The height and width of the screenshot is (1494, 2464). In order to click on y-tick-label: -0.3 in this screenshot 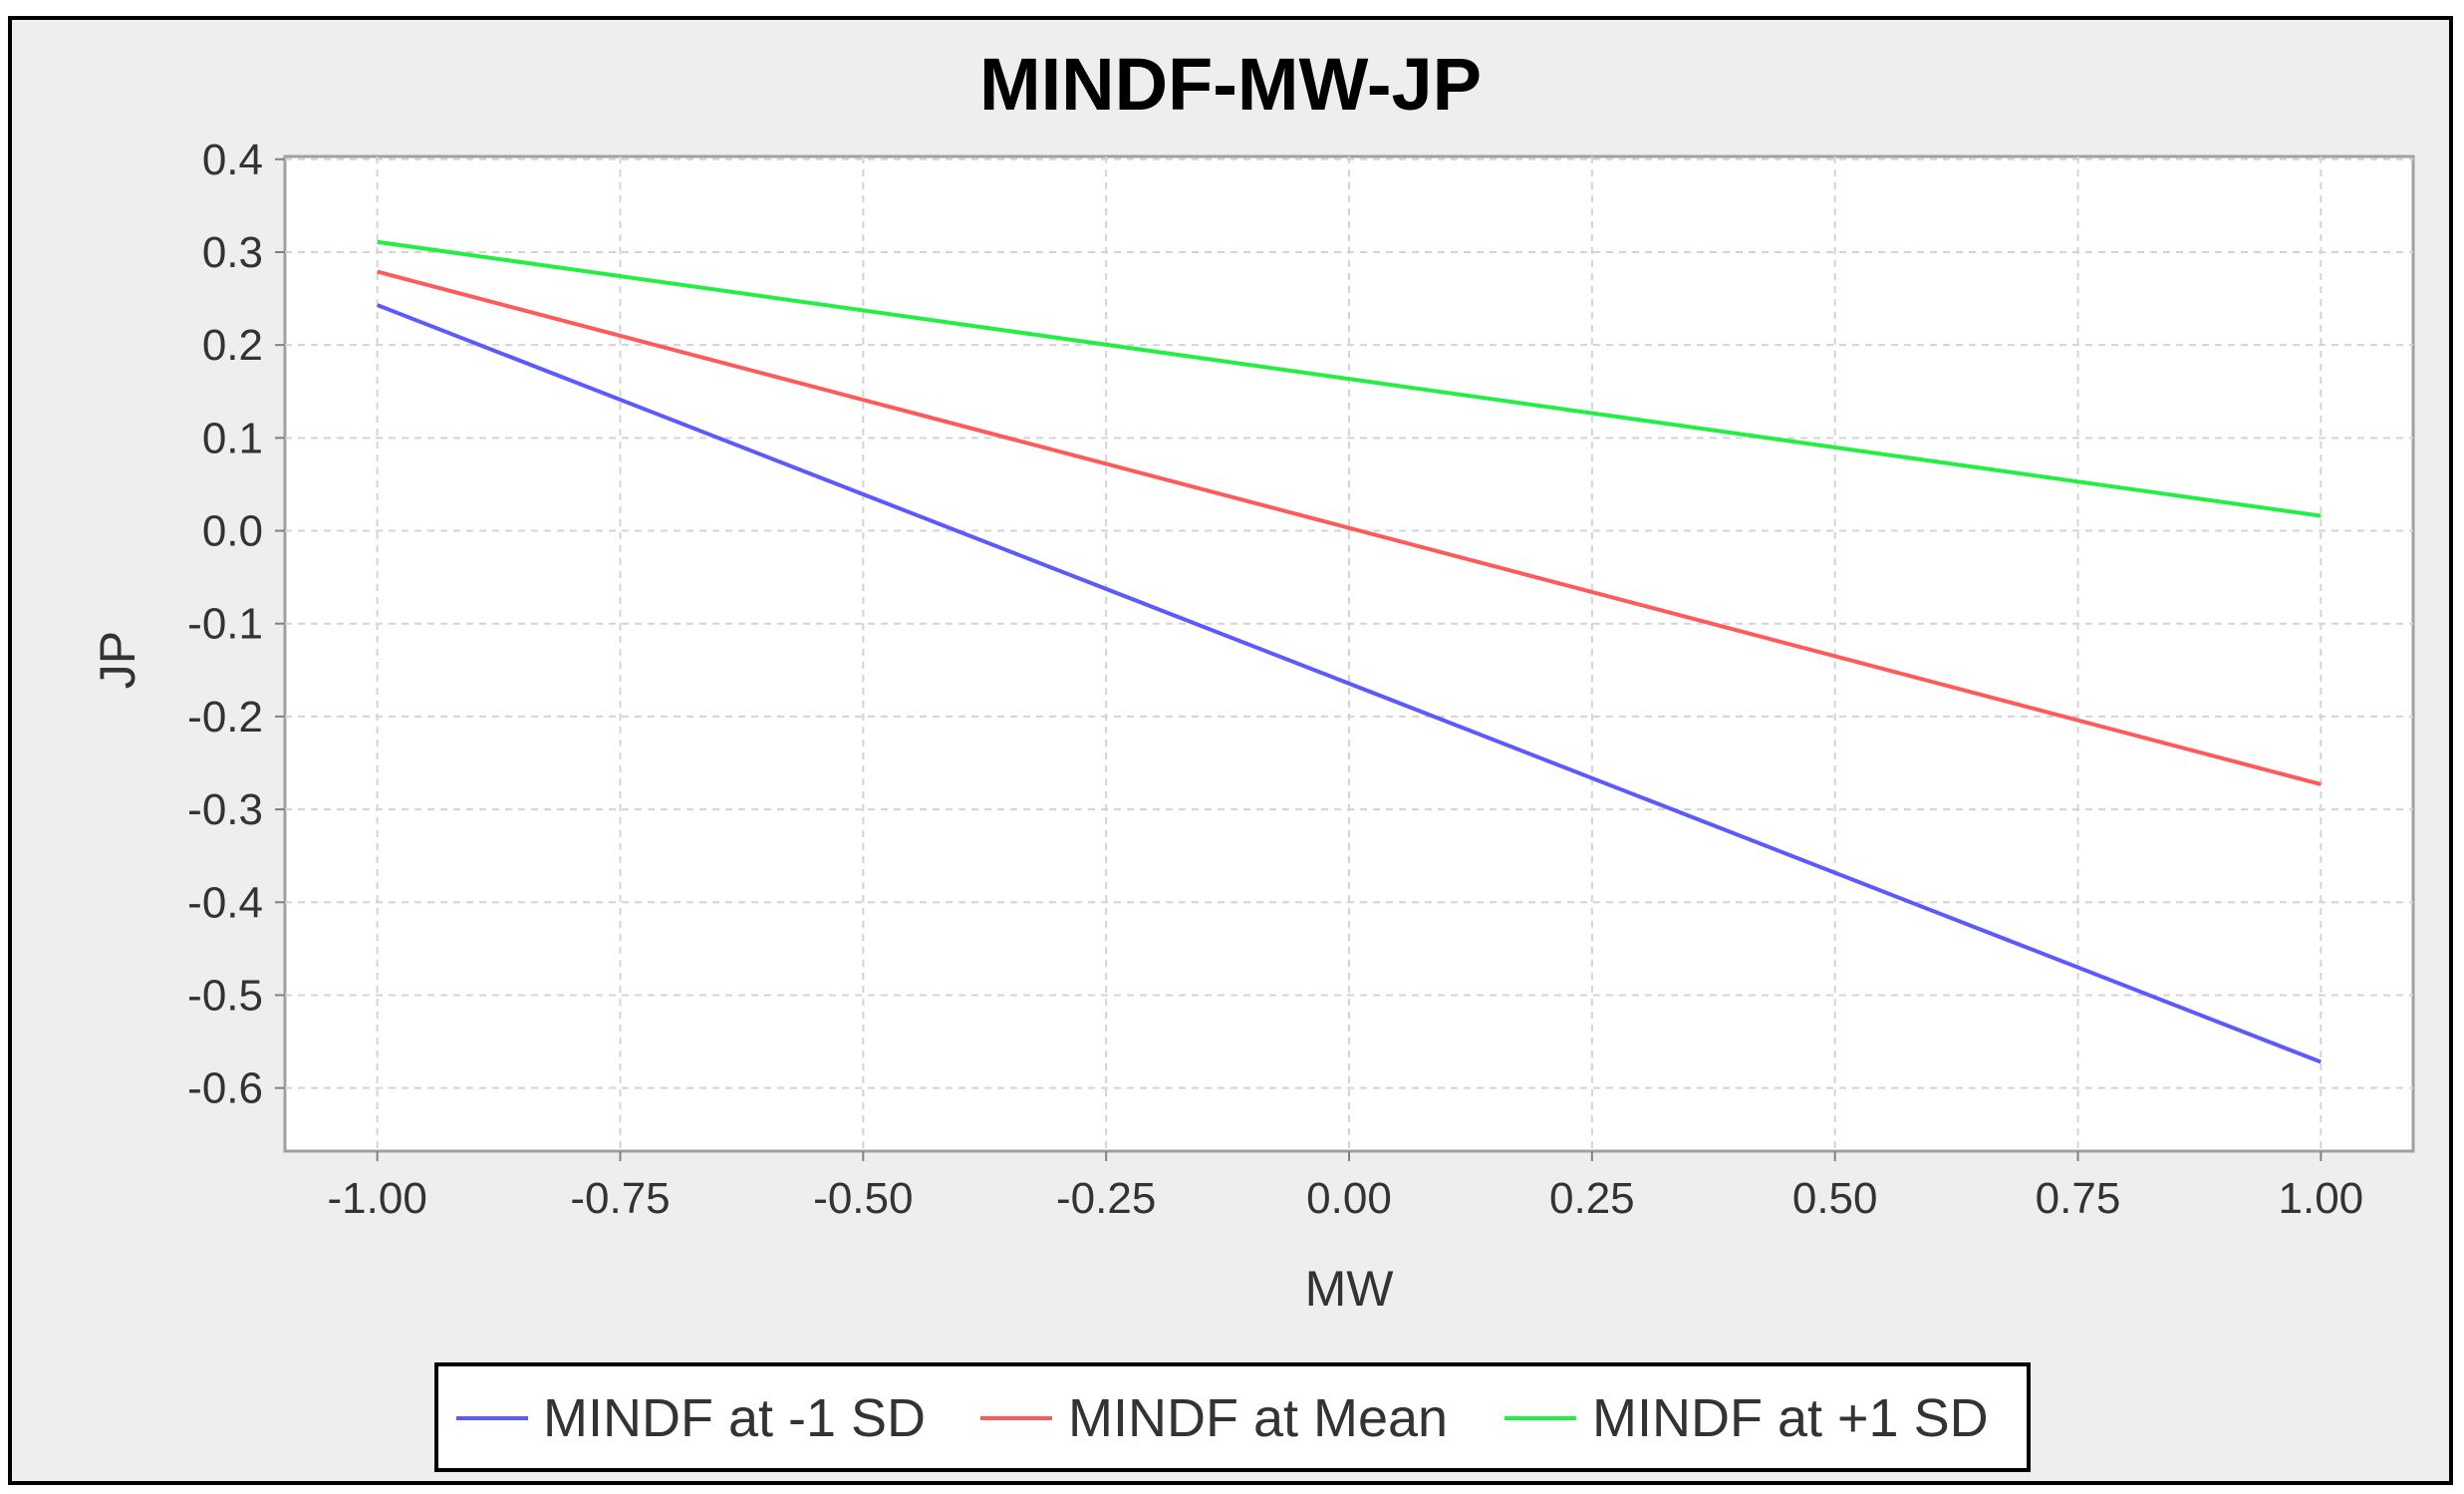, I will do `click(225, 810)`.